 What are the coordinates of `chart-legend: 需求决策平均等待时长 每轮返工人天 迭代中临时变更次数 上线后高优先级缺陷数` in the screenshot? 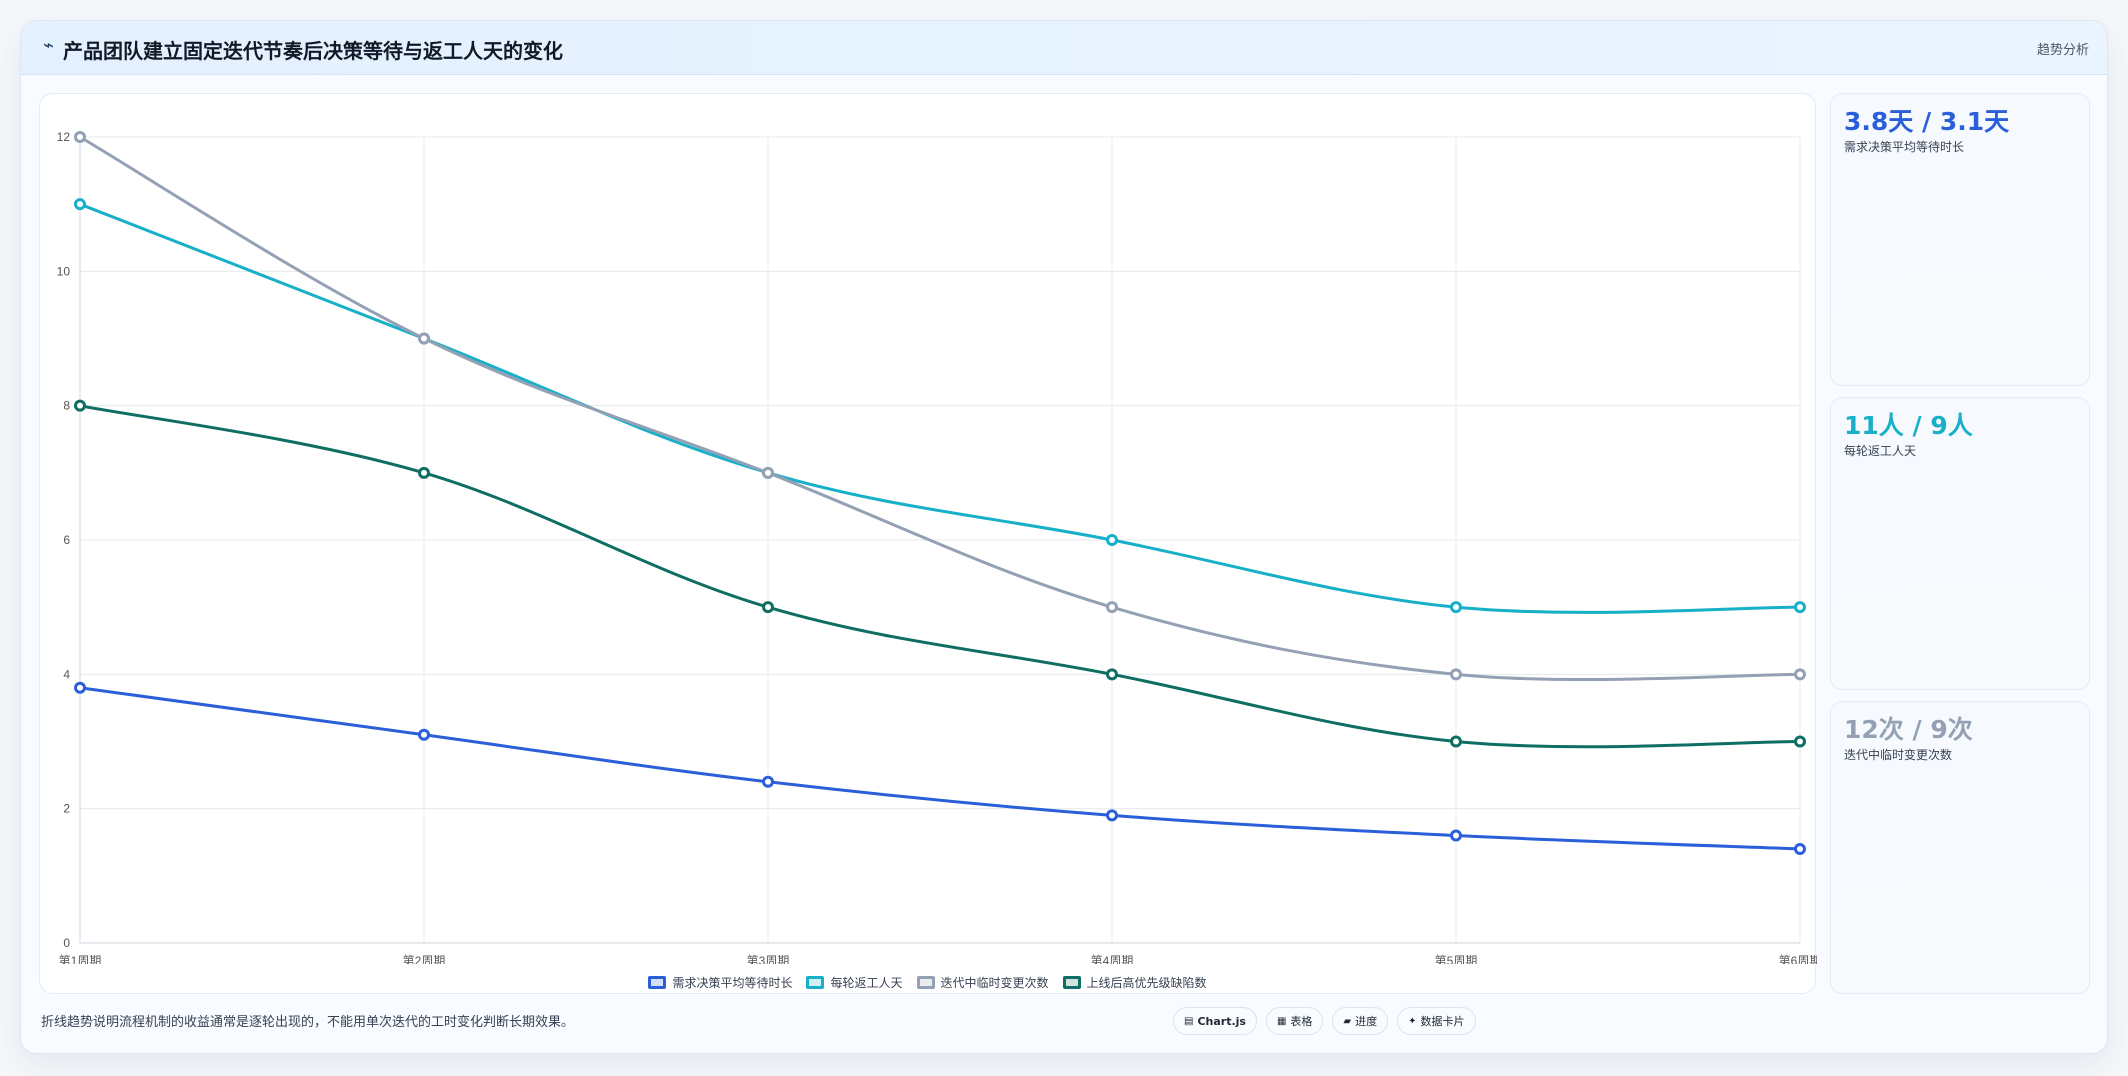 It's located at (927, 982).